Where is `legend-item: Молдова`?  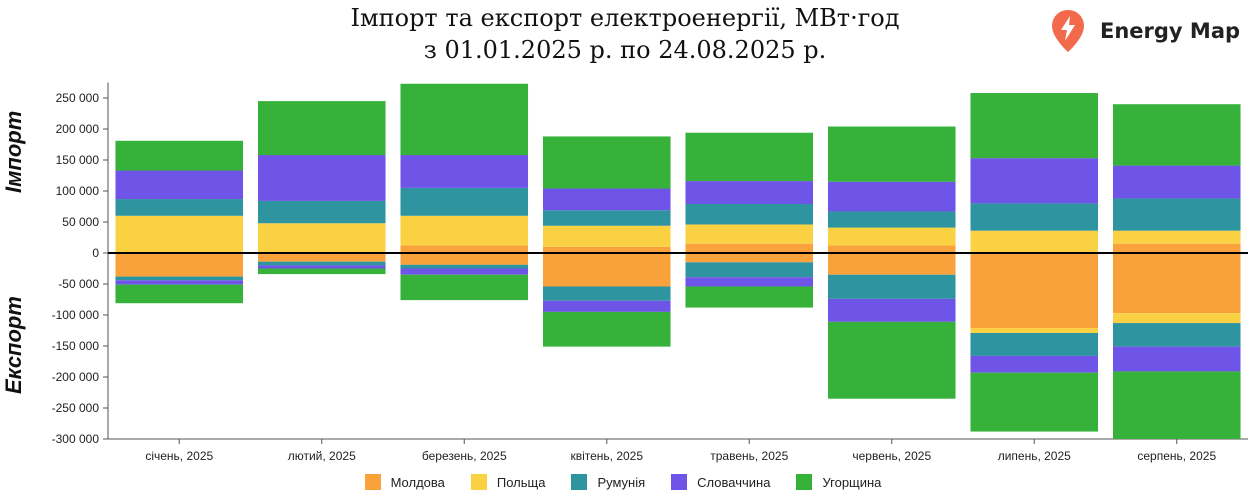
legend-item: Молдова is located at coordinates (406, 482).